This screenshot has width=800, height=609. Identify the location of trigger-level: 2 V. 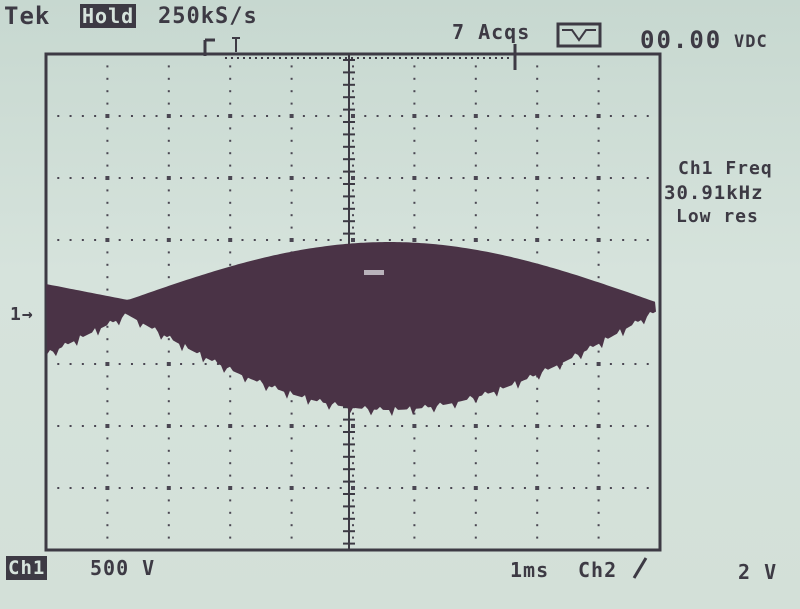
(758, 572).